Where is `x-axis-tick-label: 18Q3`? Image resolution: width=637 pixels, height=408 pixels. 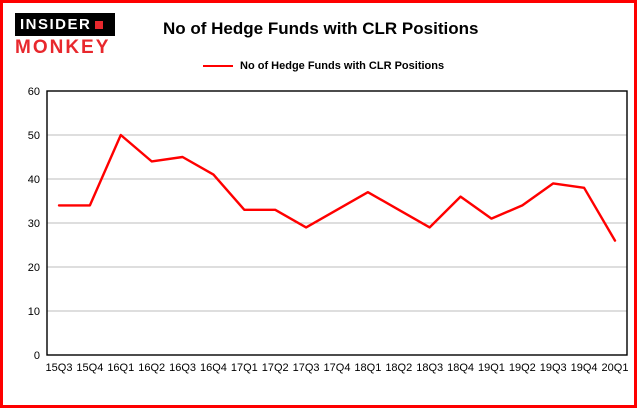
x-axis-tick-label: 18Q3 is located at coordinates (429, 368).